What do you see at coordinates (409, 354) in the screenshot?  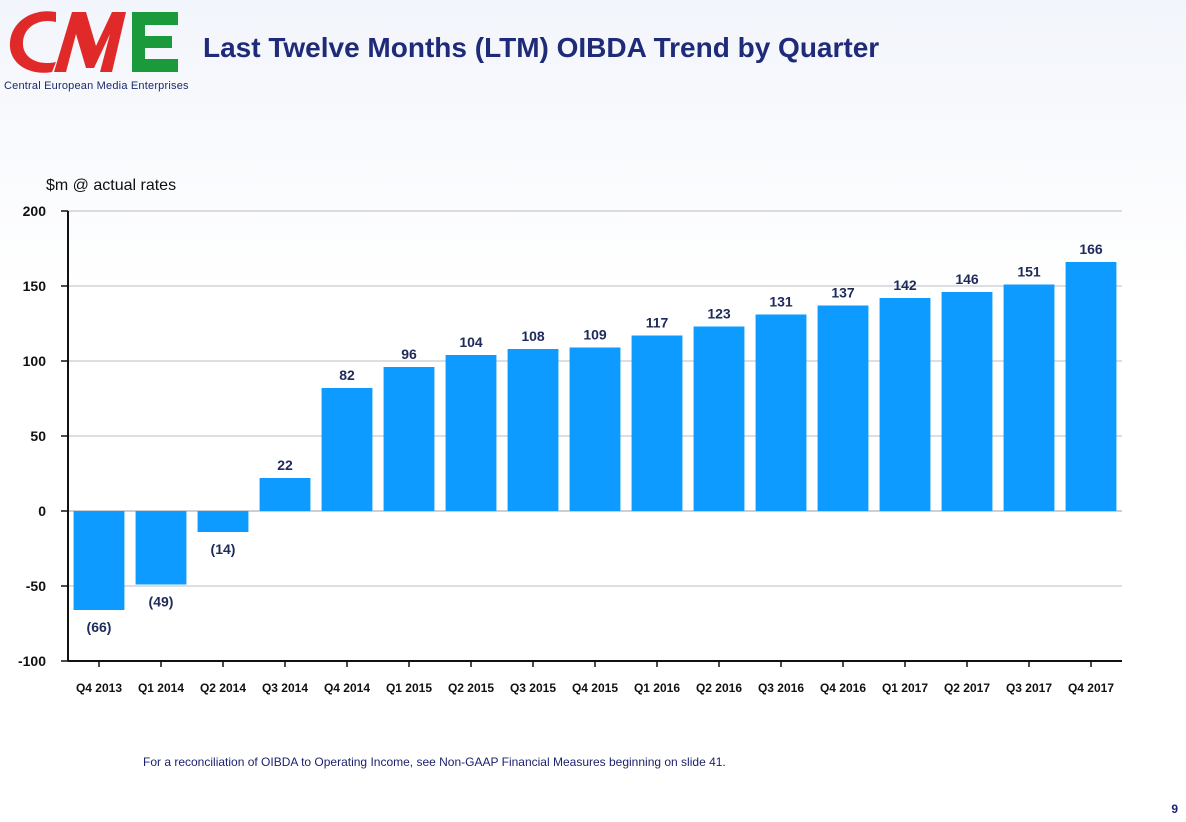 I see `data-label: 96` at bounding box center [409, 354].